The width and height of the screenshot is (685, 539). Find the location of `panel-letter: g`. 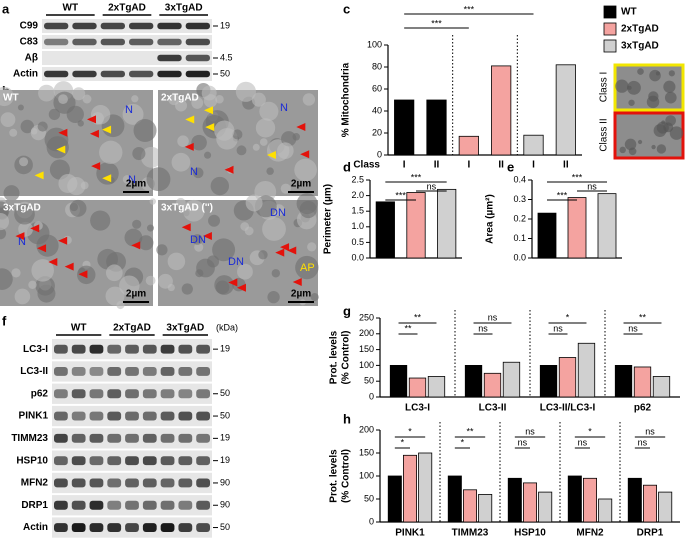

panel-letter: g is located at coordinates (347, 310).